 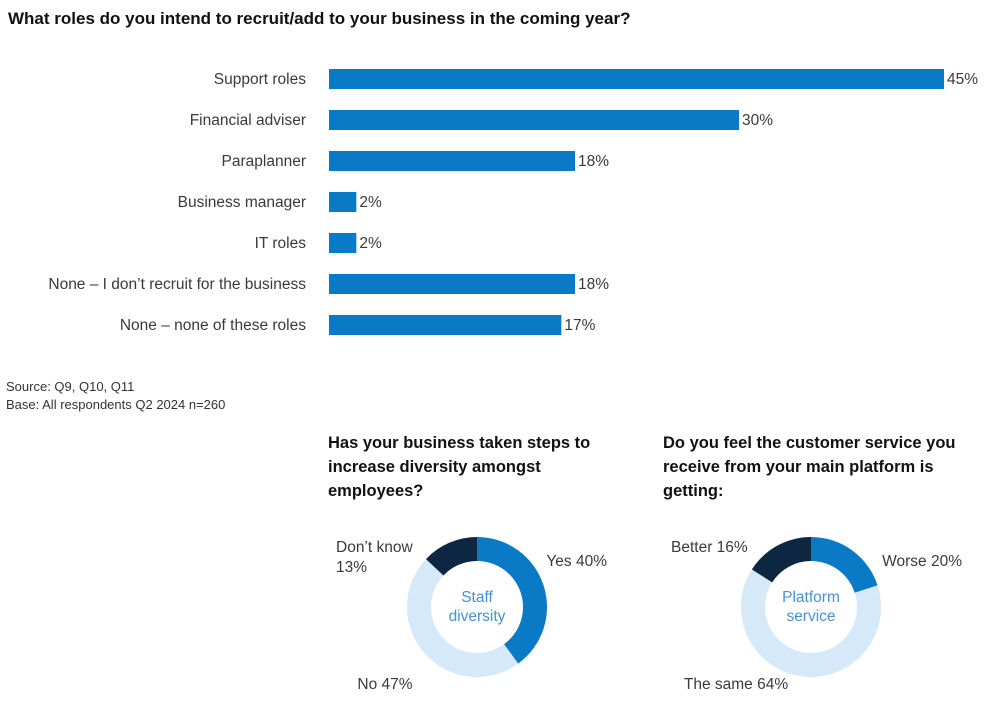 What do you see at coordinates (213, 325) in the screenshot?
I see `category-label: None – none of these roles` at bounding box center [213, 325].